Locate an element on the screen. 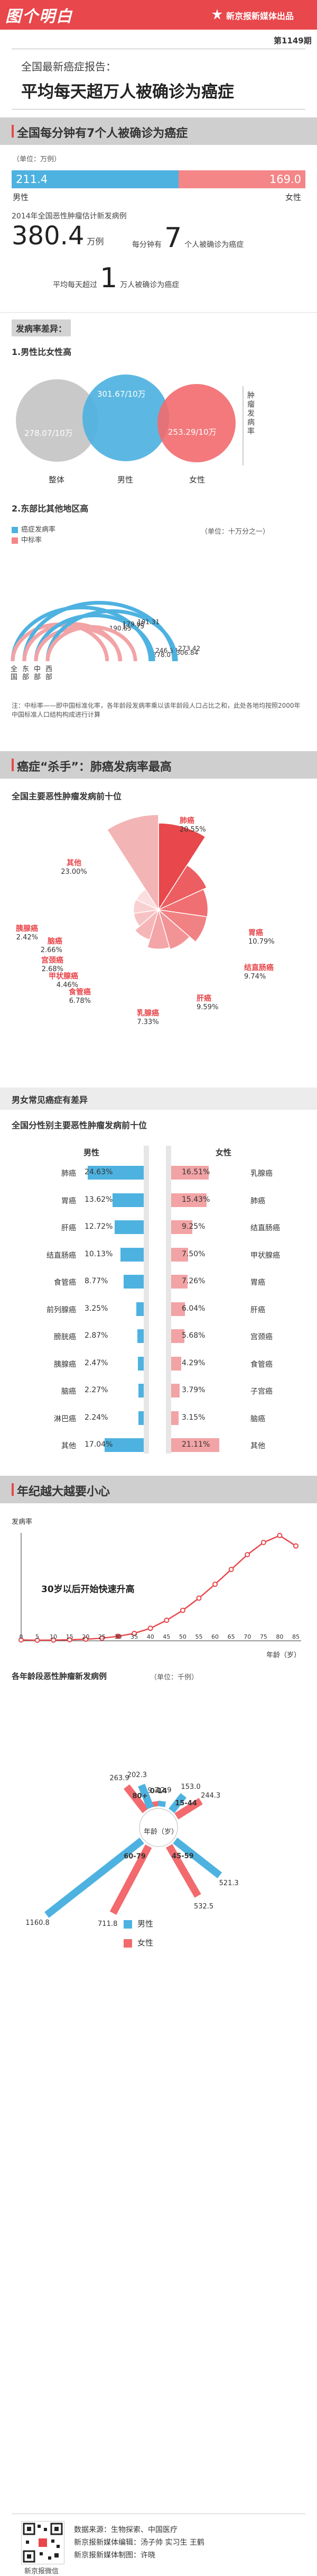 Image resolution: width=317 pixels, height=2576 pixels. rose-value-肺癌: 20.55% is located at coordinates (193, 830).